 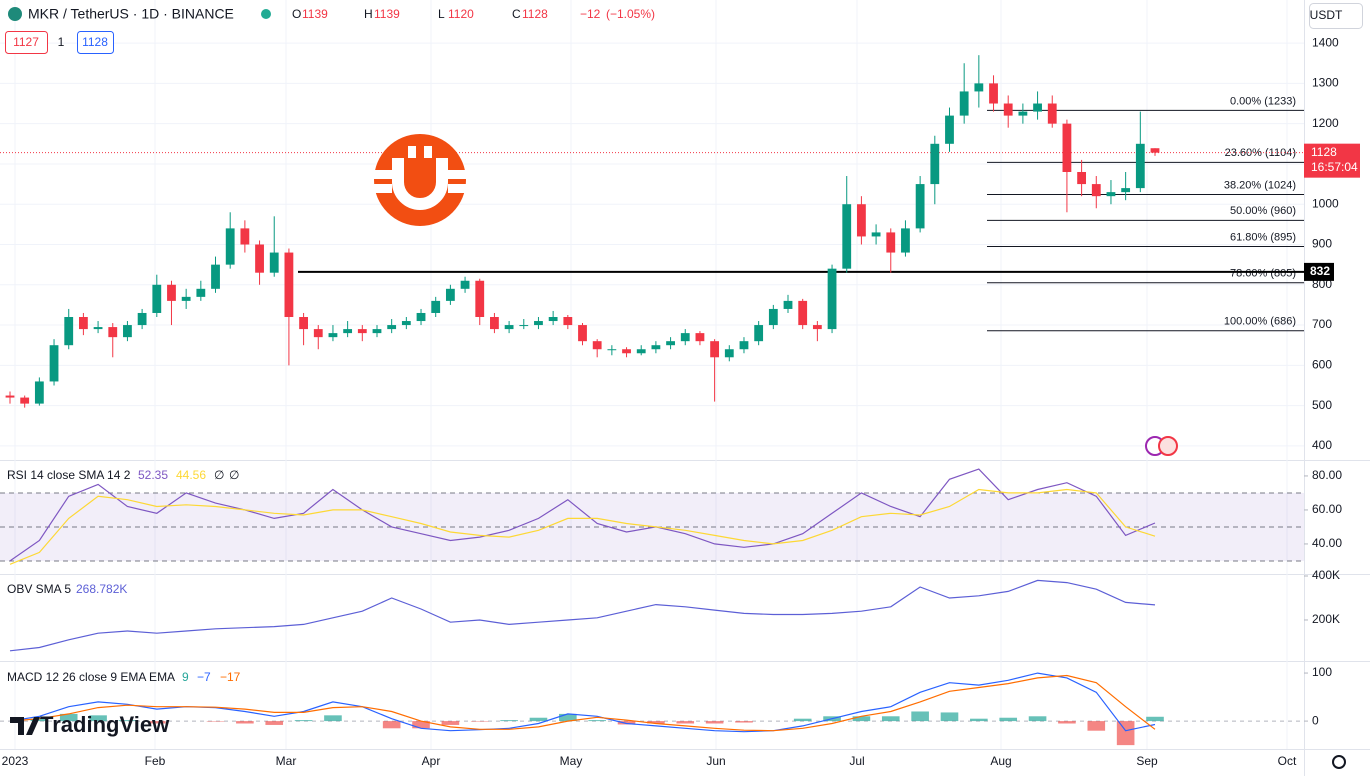 What do you see at coordinates (1315, 720) in the screenshot?
I see `y-tick-label: 0` at bounding box center [1315, 720].